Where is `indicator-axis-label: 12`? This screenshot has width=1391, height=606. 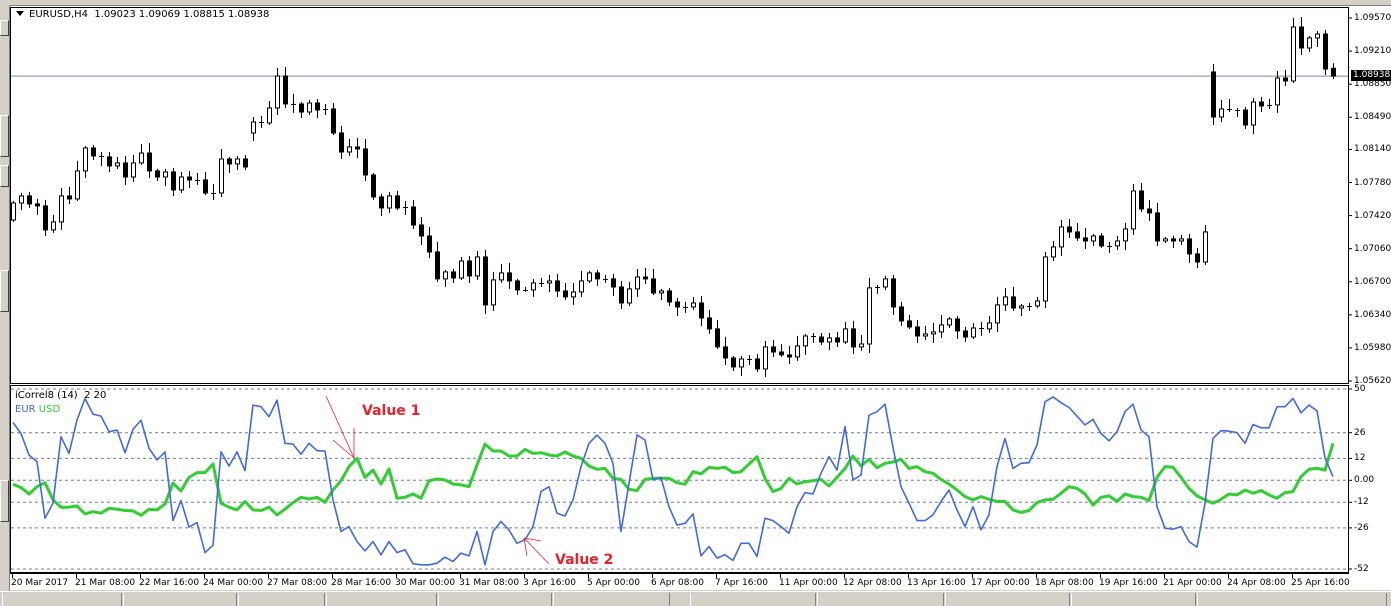 indicator-axis-label: 12 is located at coordinates (1360, 458).